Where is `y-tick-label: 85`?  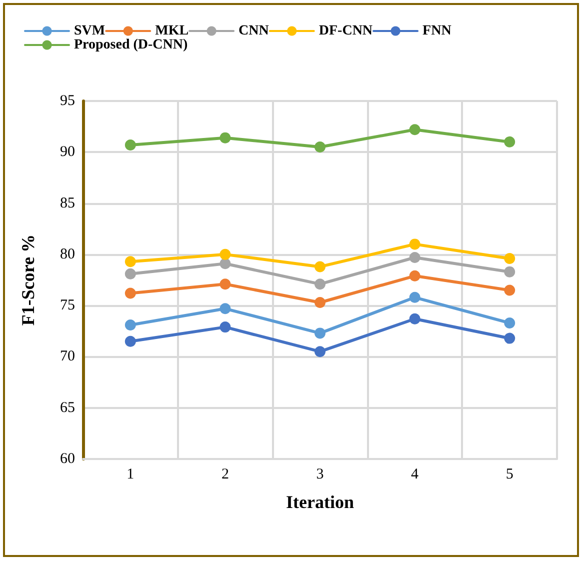 y-tick-label: 85 is located at coordinates (67, 203).